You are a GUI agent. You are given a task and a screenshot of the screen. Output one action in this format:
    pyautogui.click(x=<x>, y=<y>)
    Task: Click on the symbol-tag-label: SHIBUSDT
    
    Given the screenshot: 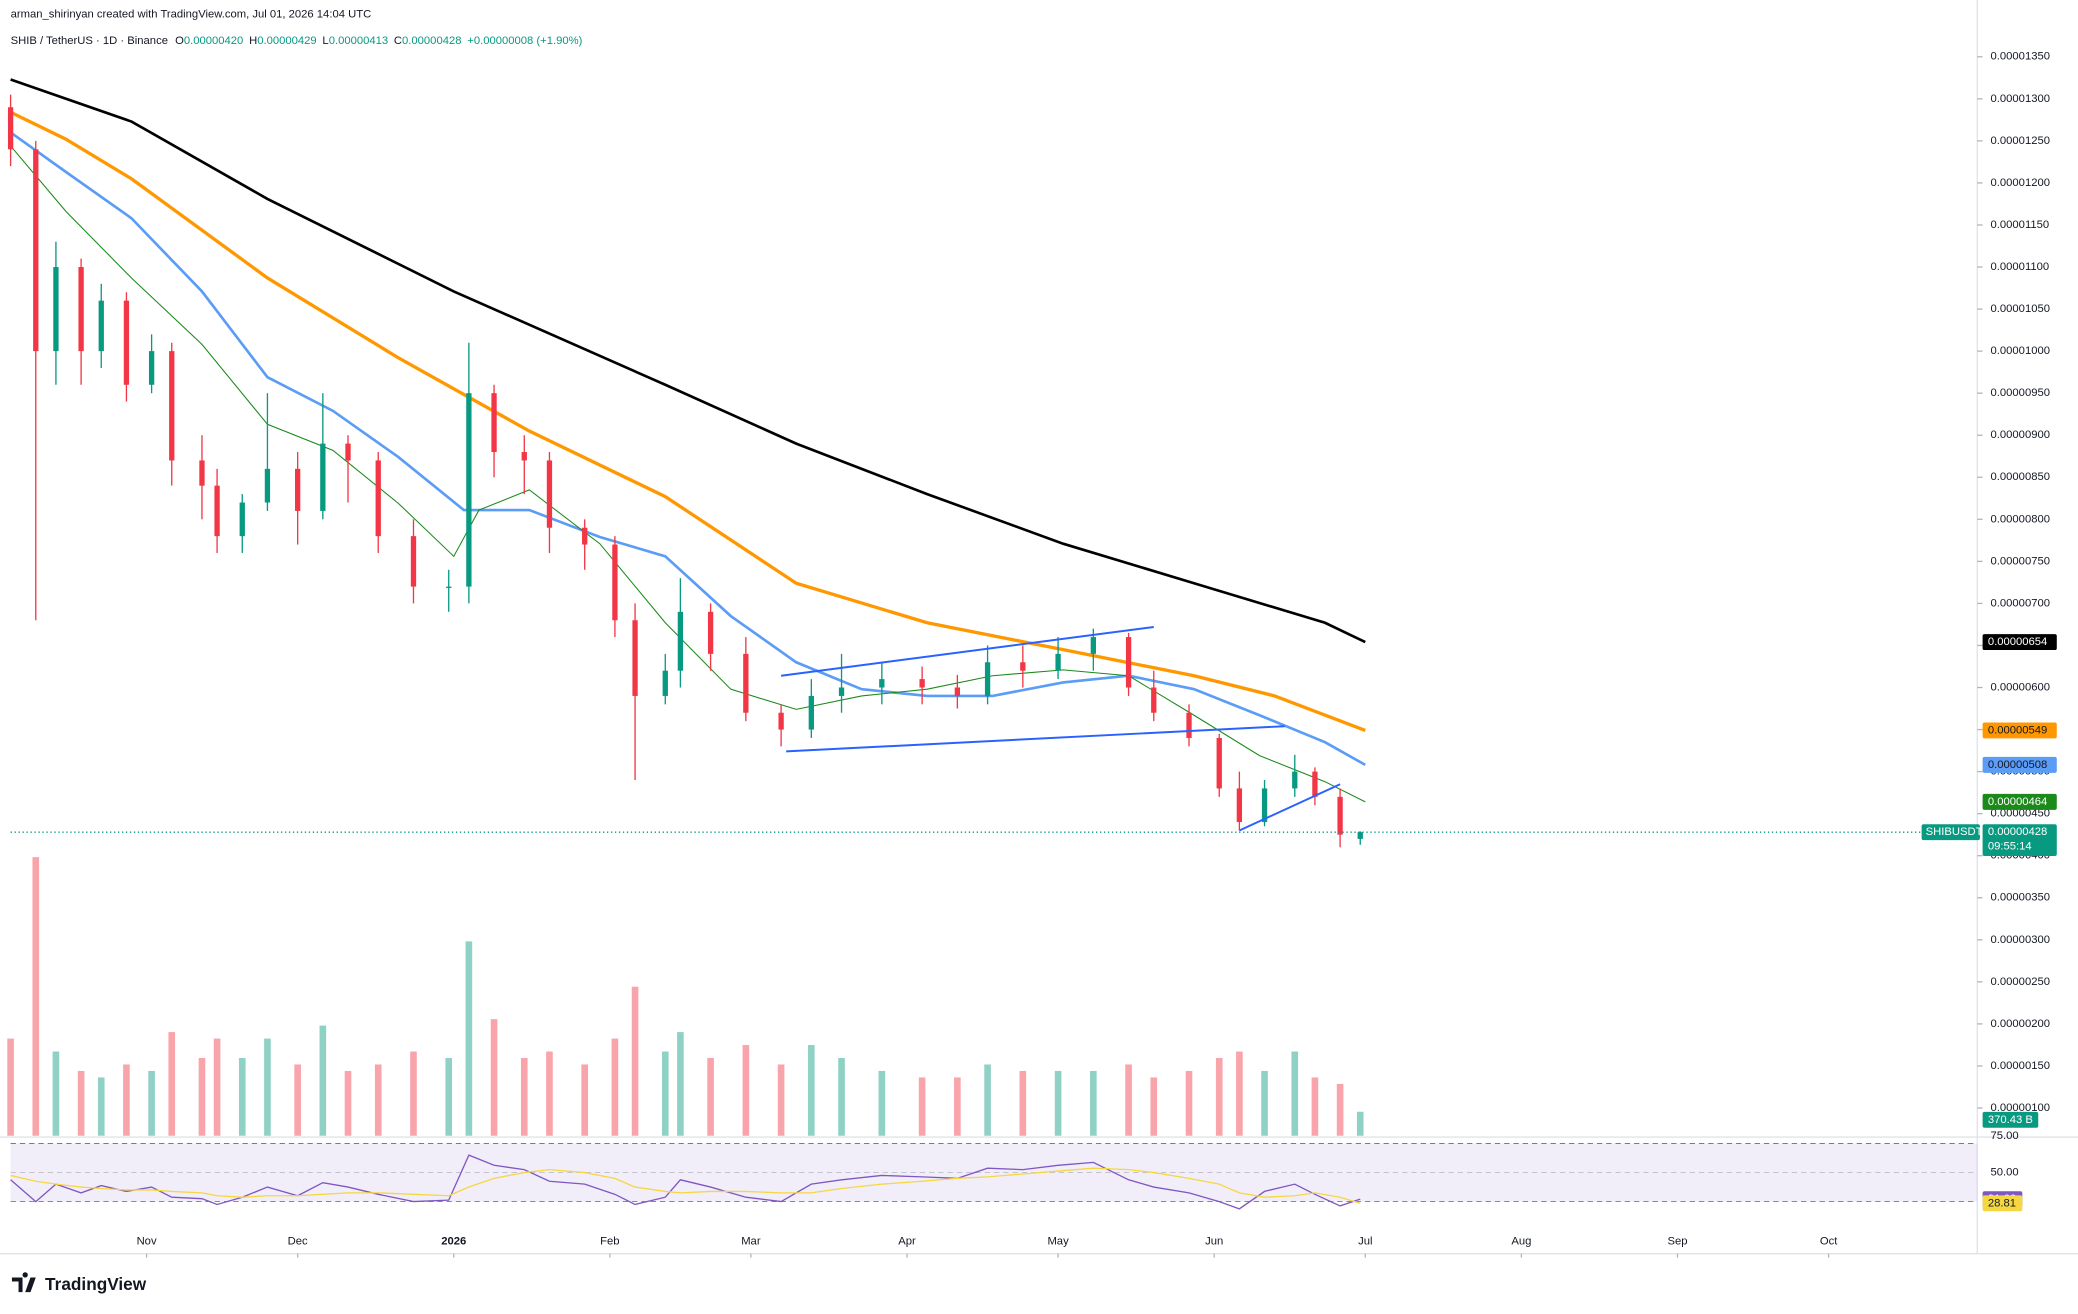 What is the action you would take?
    pyautogui.click(x=1954, y=832)
    